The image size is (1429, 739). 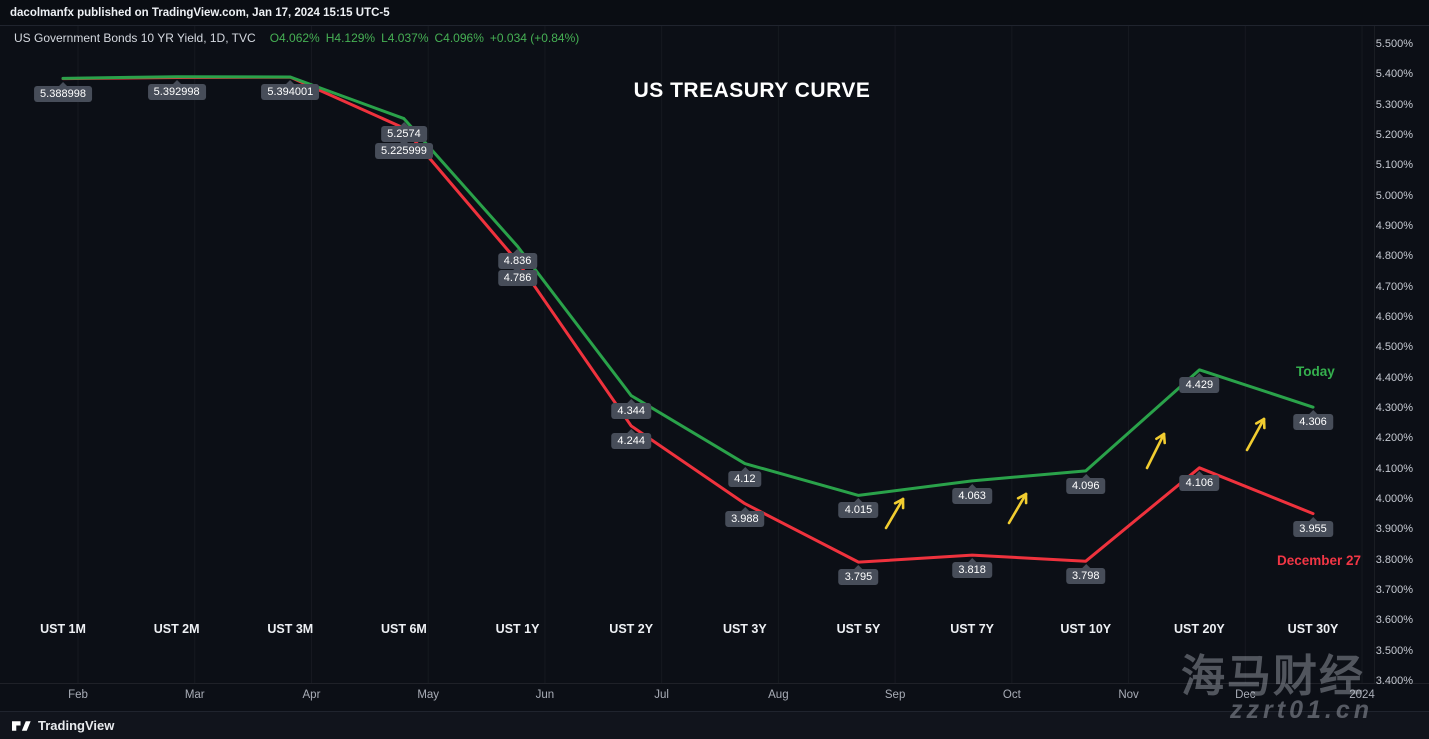 I want to click on category-label: UST 1Y, so click(x=517, y=629).